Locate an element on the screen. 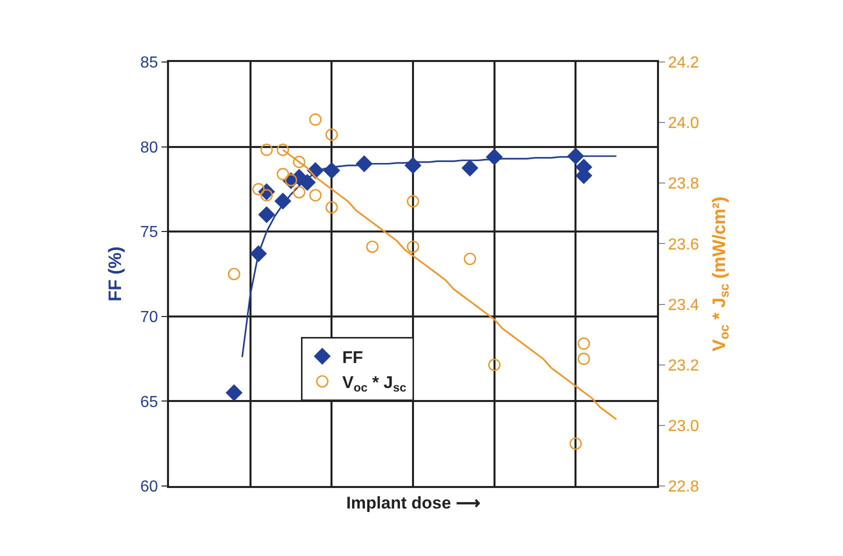 The height and width of the screenshot is (556, 843). y2-tick-label: 23.2 is located at coordinates (684, 365).